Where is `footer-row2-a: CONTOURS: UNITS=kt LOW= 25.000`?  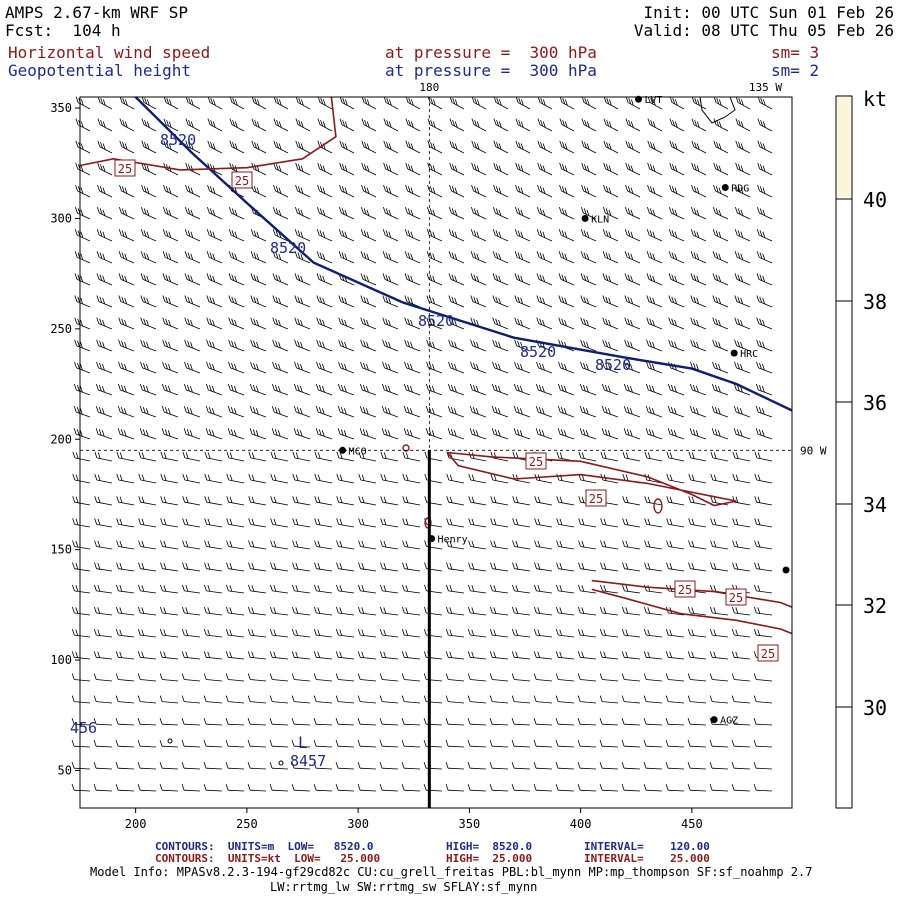 footer-row2-a: CONTOURS: UNITS=kt LOW= 25.000 is located at coordinates (268, 858).